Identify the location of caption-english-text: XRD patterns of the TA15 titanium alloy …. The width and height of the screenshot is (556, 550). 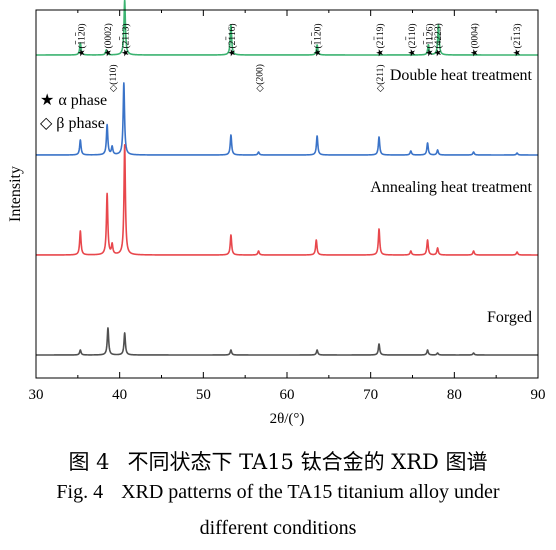
(310, 492).